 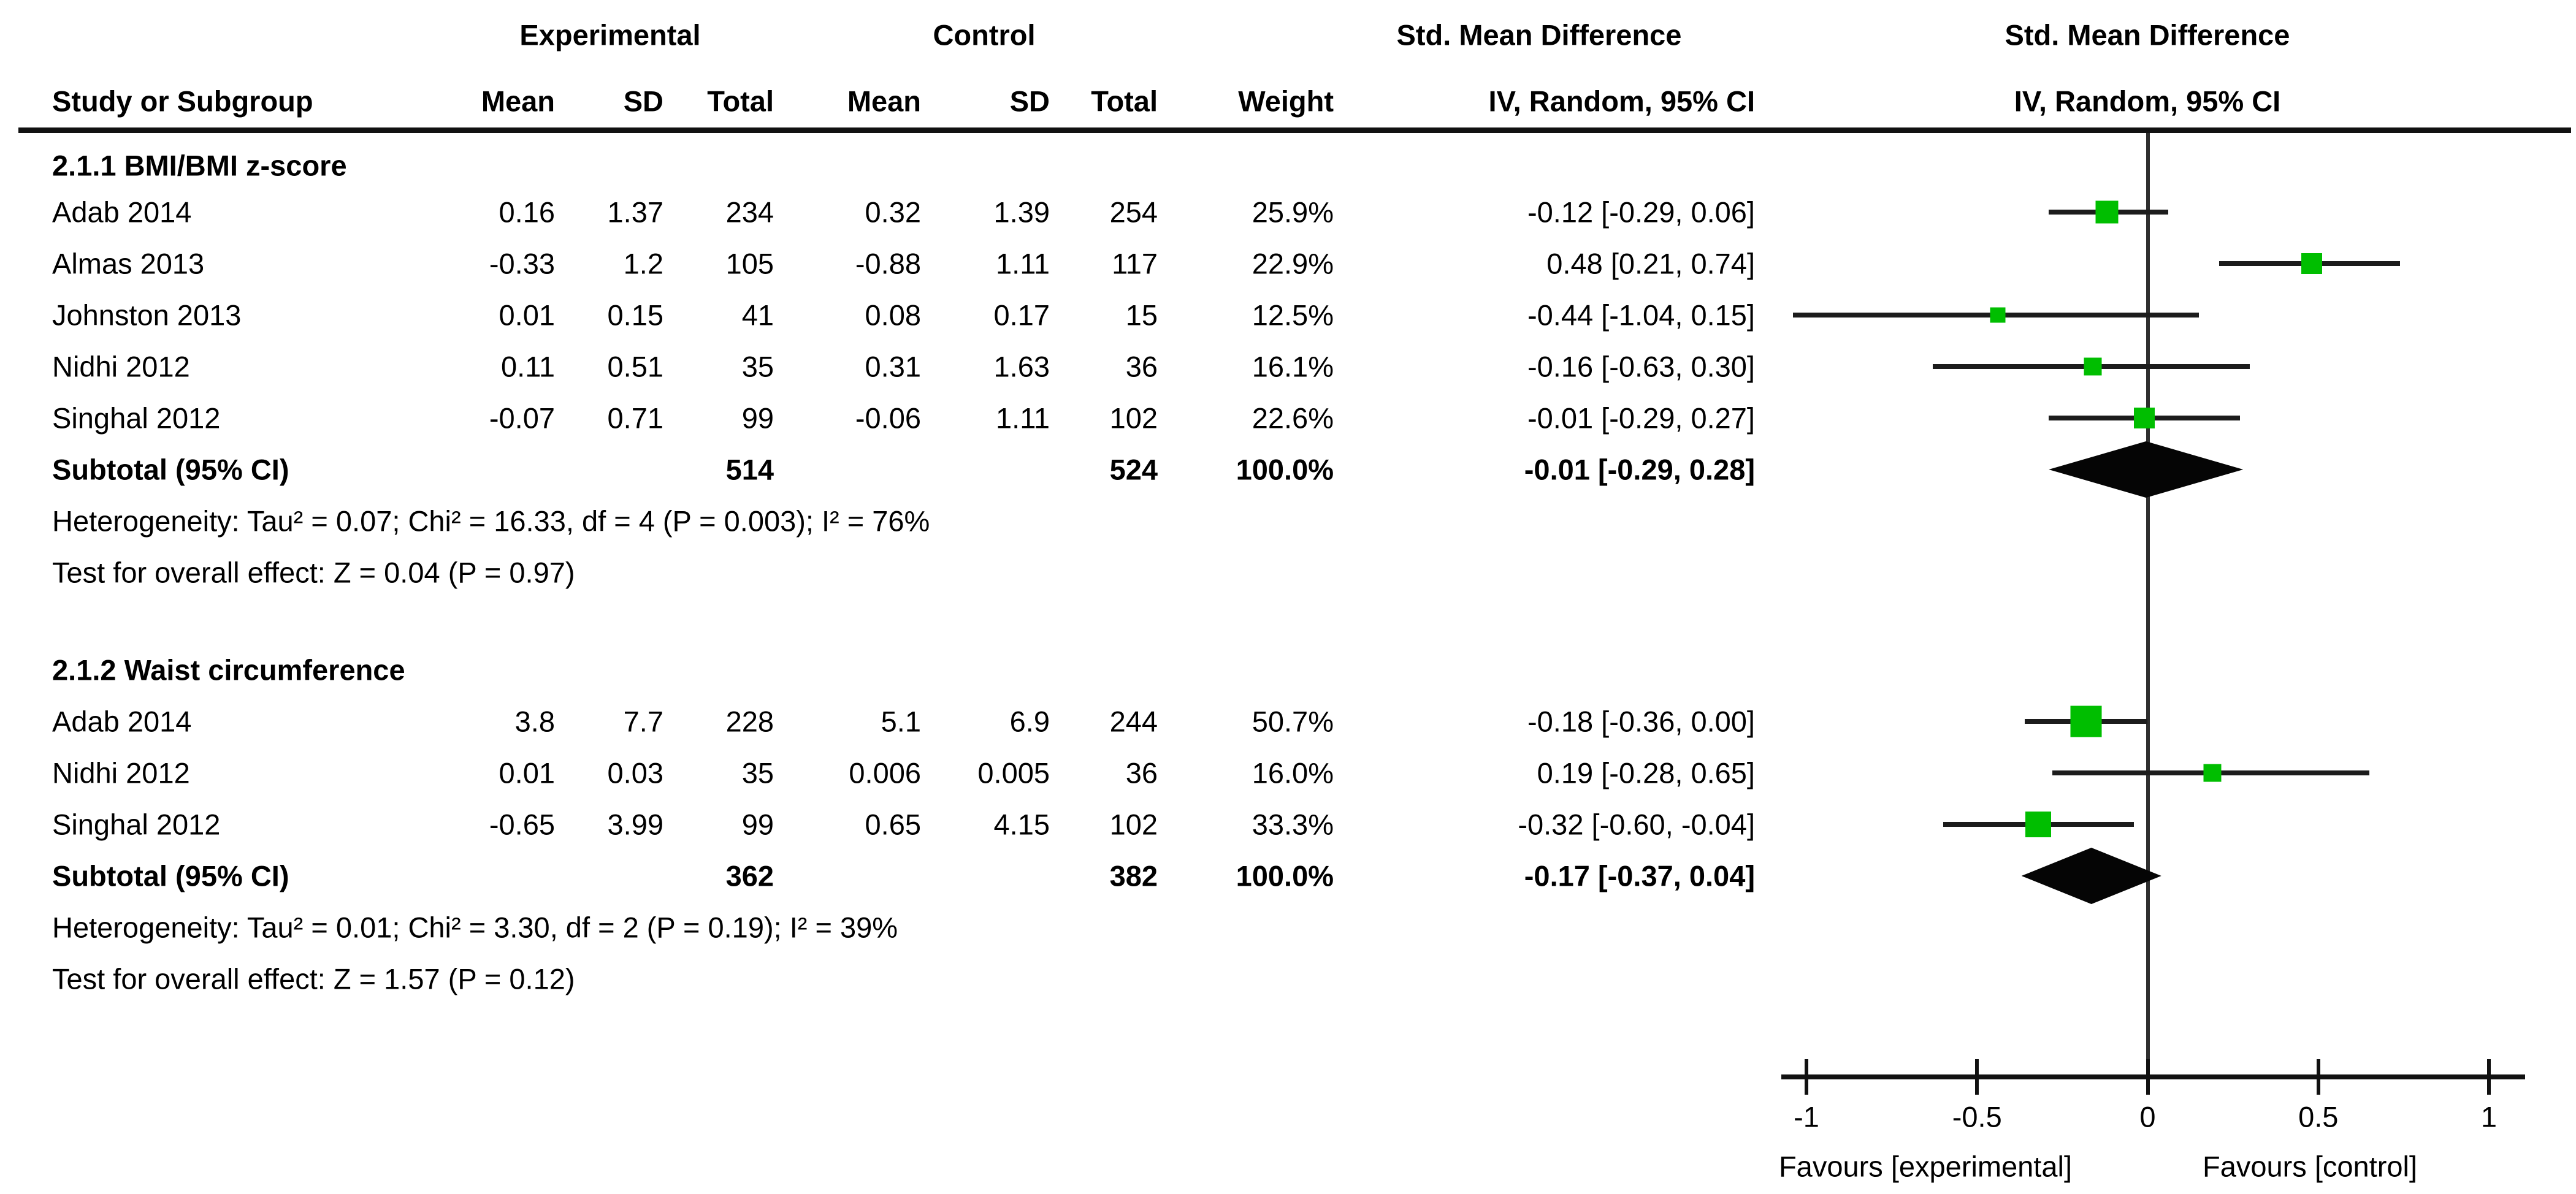 What do you see at coordinates (893, 212) in the screenshot?
I see `ctl-mean-value: 0.32` at bounding box center [893, 212].